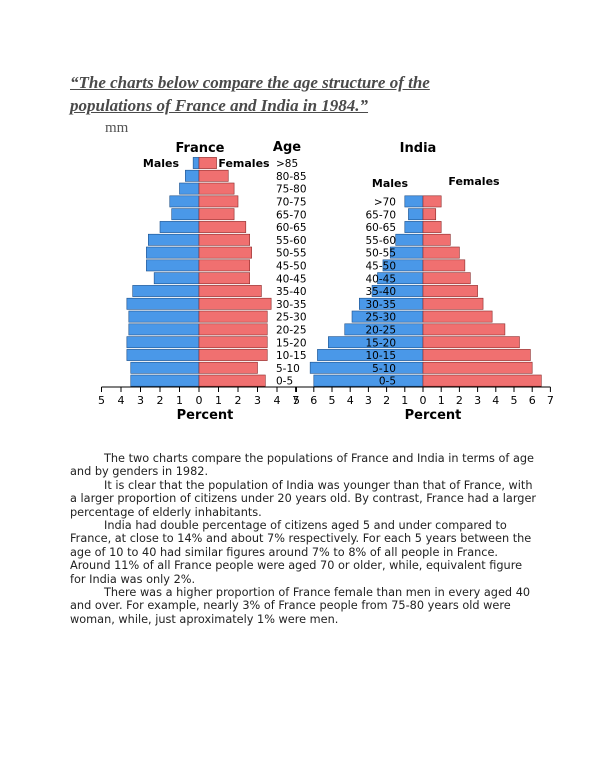 This screenshot has width=600, height=776. Describe the element at coordinates (160, 400) in the screenshot. I see `france-tick-label-3: 2` at that location.